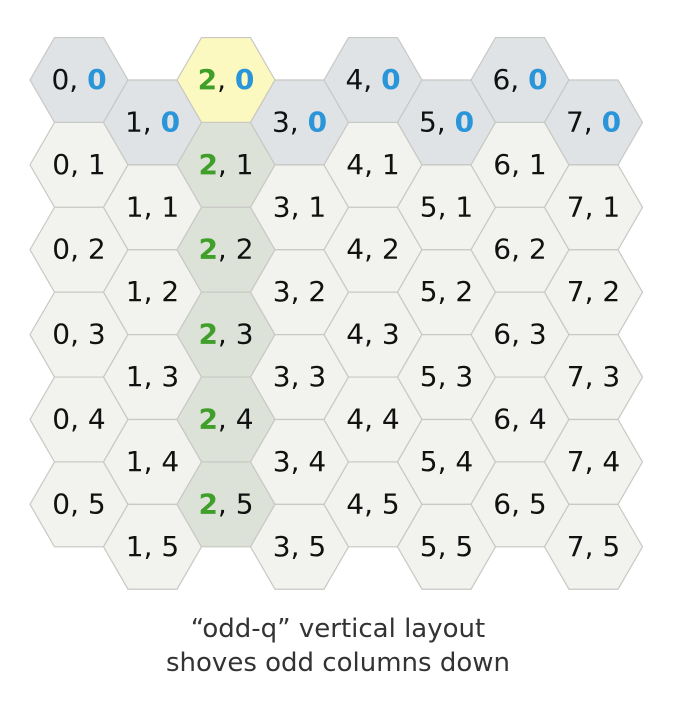 The image size is (676, 702). I want to click on hex-label: 3, 0, so click(299, 121).